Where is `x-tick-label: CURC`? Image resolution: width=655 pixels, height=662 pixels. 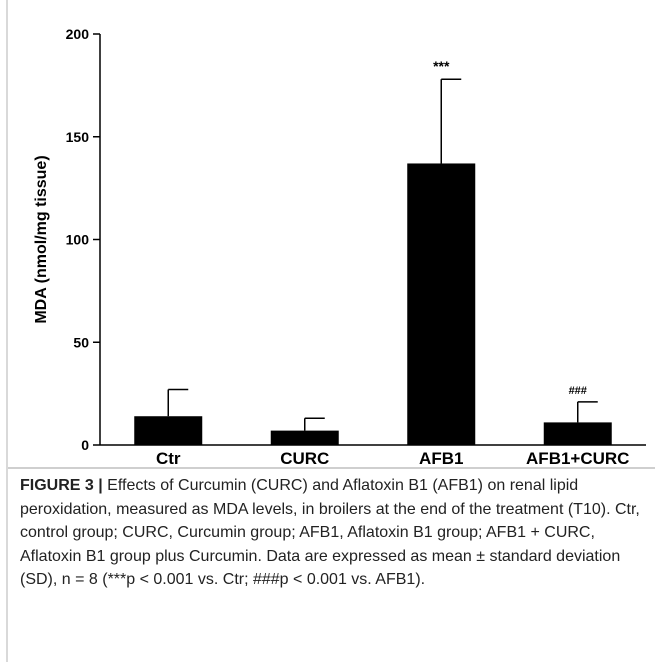 x-tick-label: CURC is located at coordinates (304, 458).